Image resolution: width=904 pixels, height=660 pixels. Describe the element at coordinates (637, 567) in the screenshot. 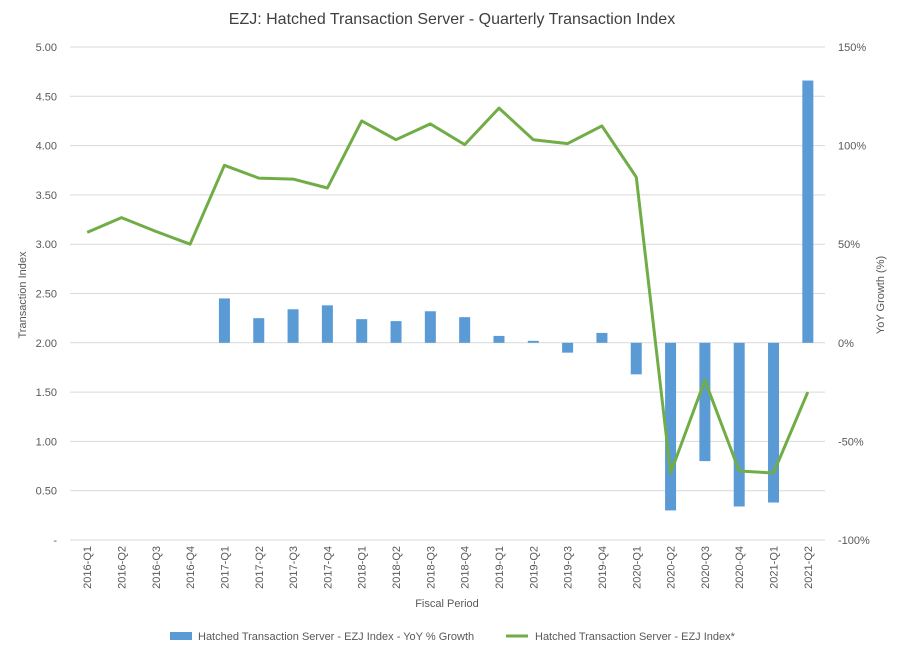

I see `x-tick-label: 2020-Q1` at that location.